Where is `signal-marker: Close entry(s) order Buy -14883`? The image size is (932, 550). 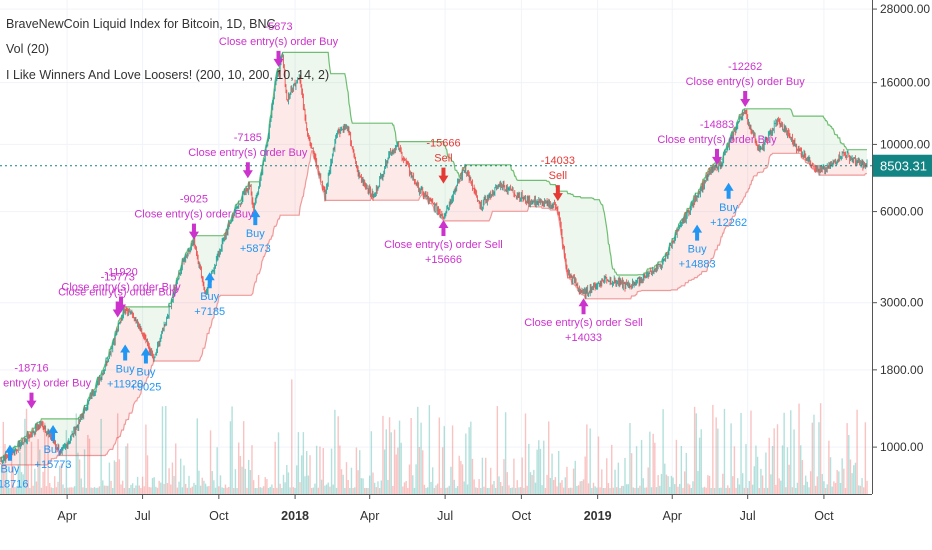
signal-marker: Close entry(s) order Buy -14883 is located at coordinates (717, 142).